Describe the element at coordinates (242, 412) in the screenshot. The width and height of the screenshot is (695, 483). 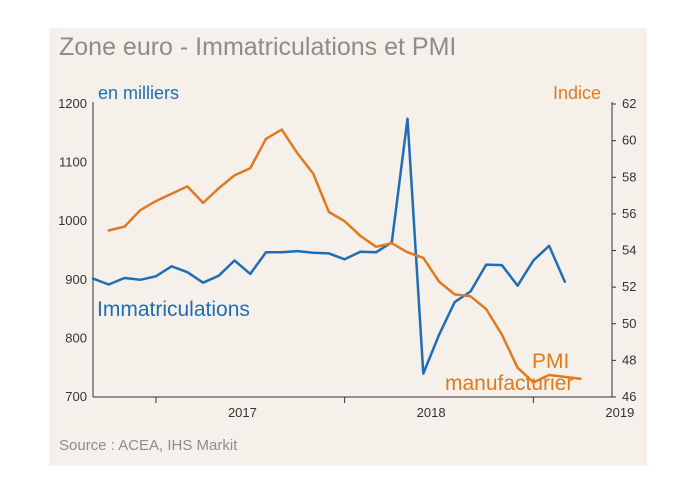
I see `x-tick-label: 2017` at that location.